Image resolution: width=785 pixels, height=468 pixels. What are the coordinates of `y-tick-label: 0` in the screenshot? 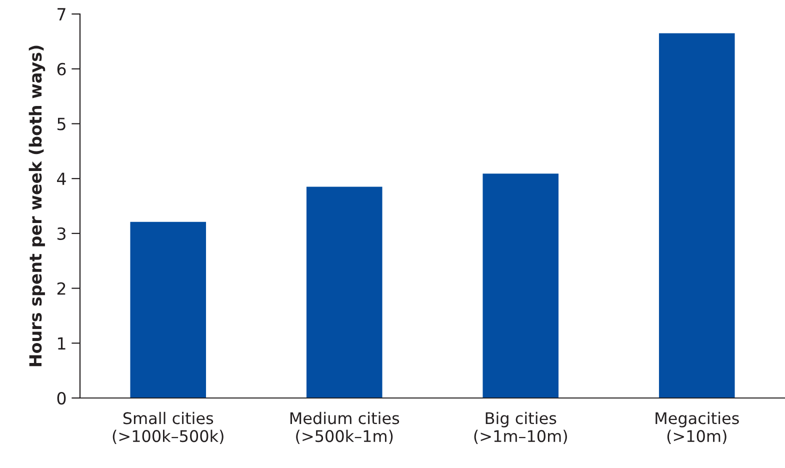 It's located at (61, 398).